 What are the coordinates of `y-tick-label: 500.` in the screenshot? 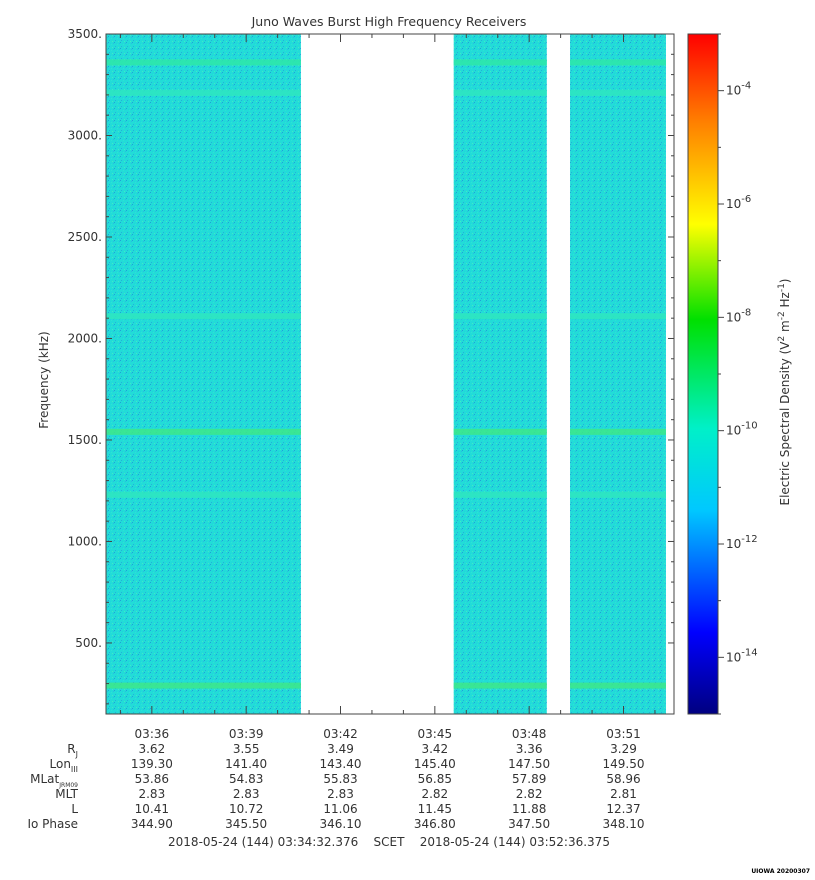 It's located at (88, 643).